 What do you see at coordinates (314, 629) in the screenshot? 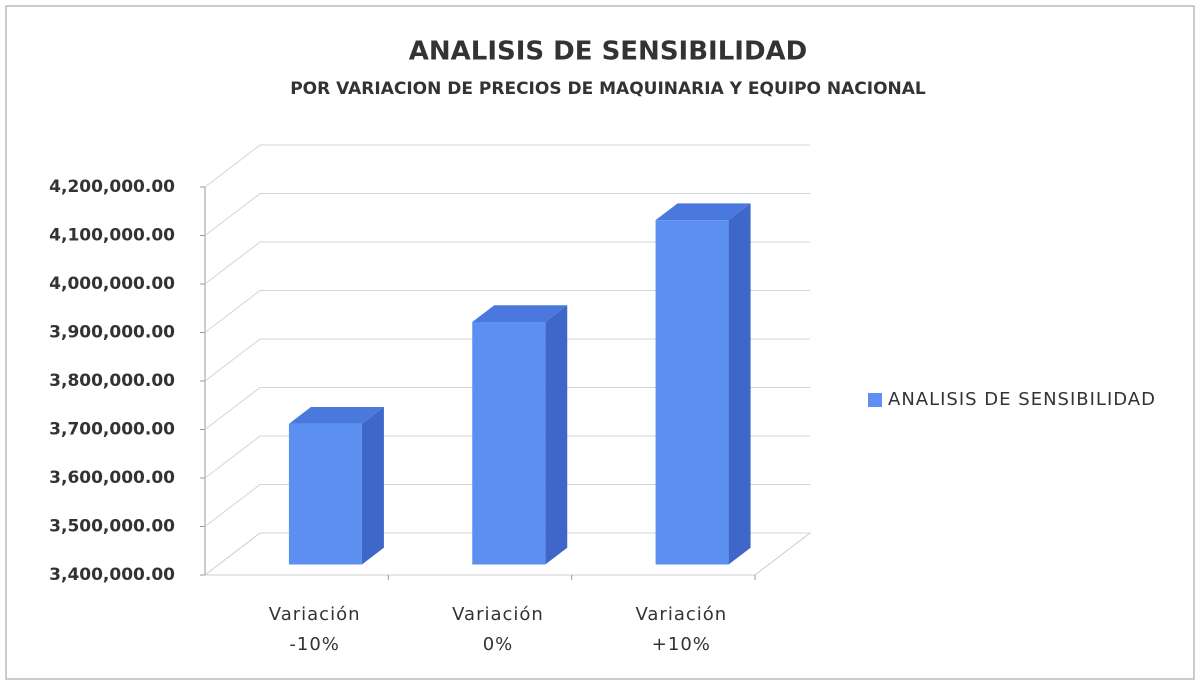
I see `x-tick-label: Variación -10%` at bounding box center [314, 629].